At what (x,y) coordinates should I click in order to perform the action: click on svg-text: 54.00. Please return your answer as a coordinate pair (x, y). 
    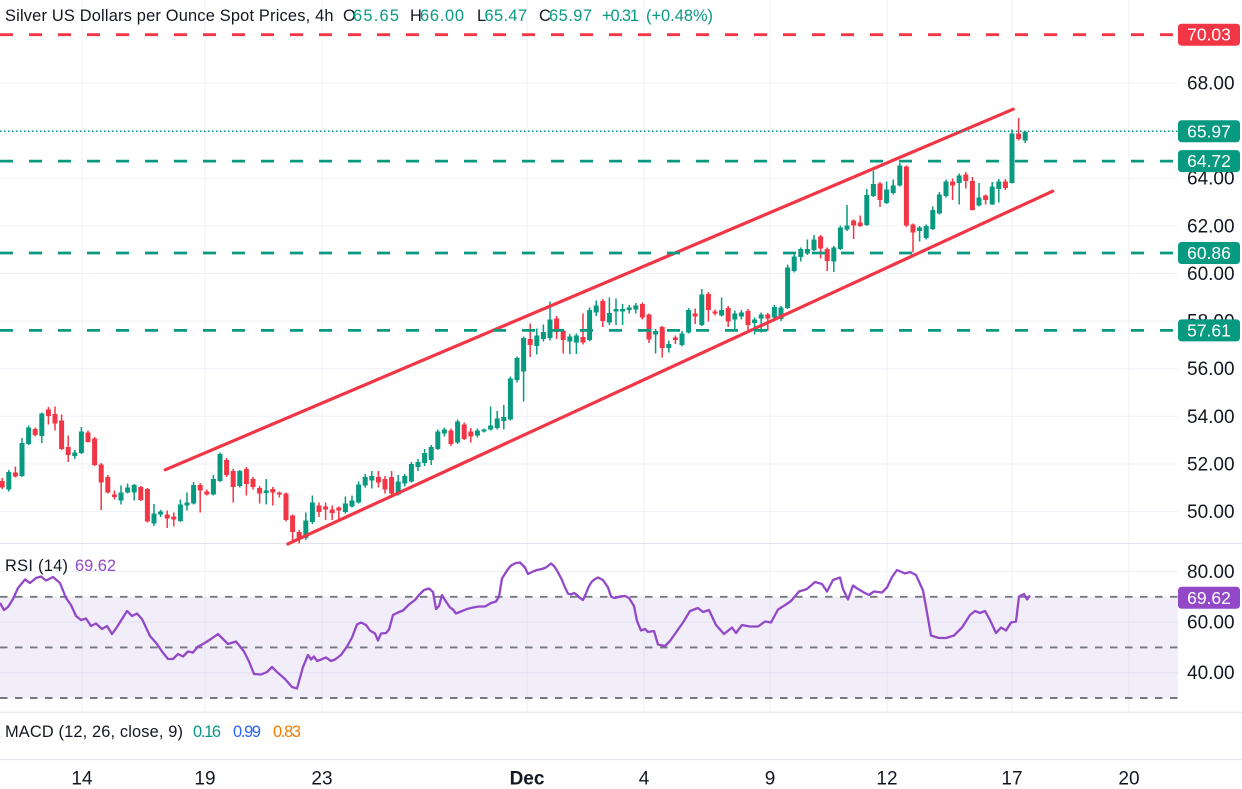
    Looking at the image, I should click on (1211, 417).